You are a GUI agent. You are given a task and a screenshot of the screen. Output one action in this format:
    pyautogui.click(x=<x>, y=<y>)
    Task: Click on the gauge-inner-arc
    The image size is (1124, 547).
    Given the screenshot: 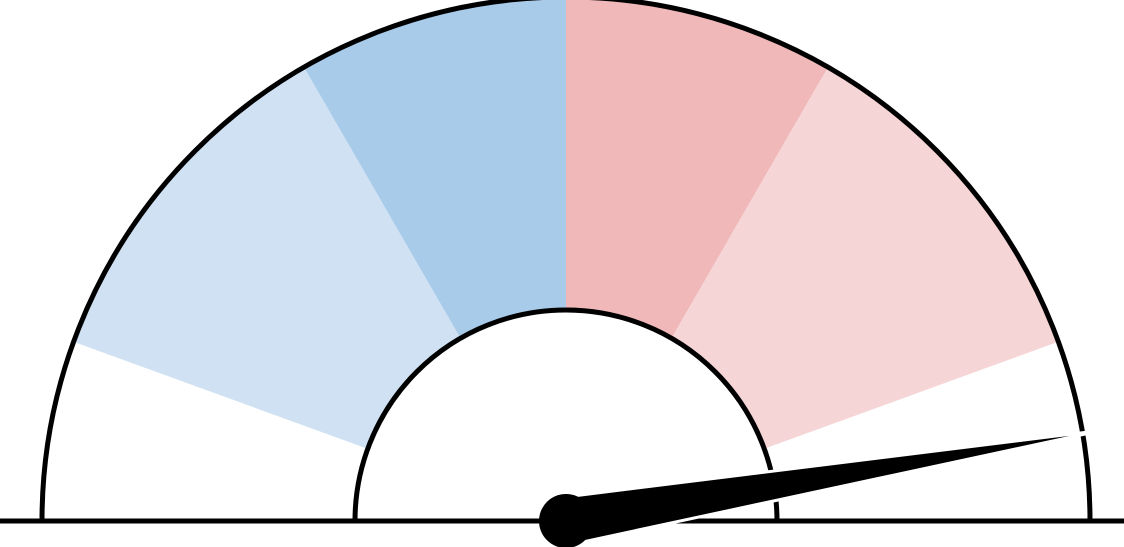 What is the action you would take?
    pyautogui.click(x=566, y=414)
    